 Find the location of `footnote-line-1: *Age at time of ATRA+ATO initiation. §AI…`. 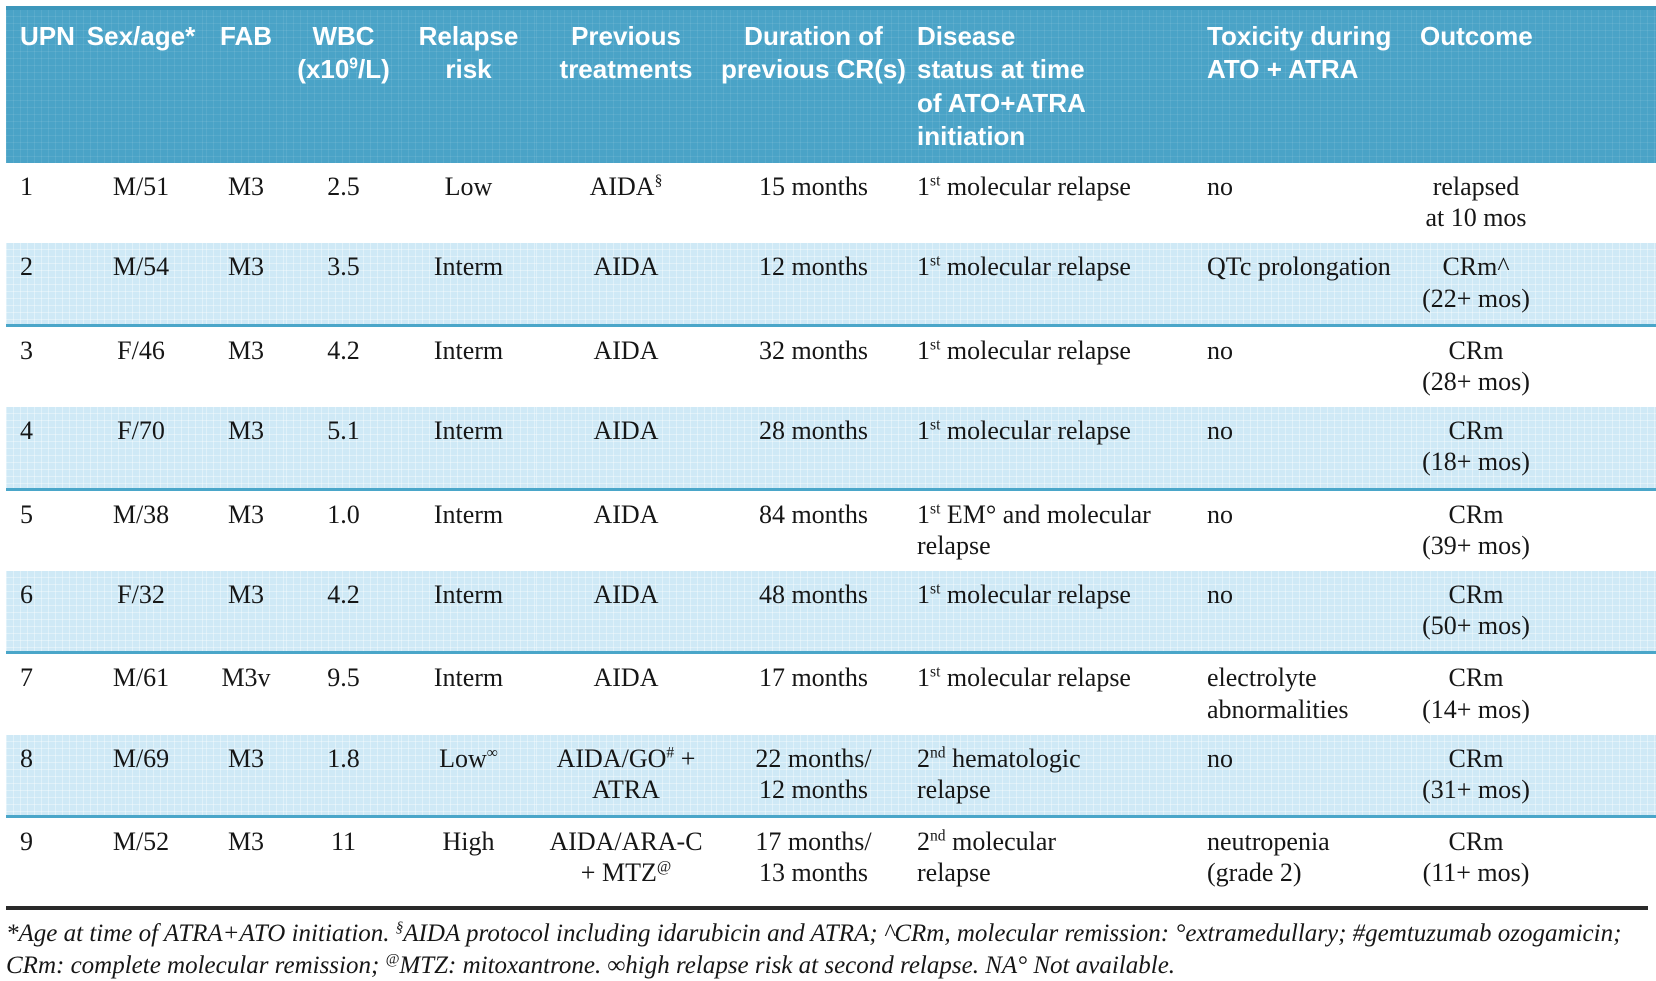

footnote-line-1: *Age at time of ATRA+ATO initiation. §AI… is located at coordinates (814, 934).